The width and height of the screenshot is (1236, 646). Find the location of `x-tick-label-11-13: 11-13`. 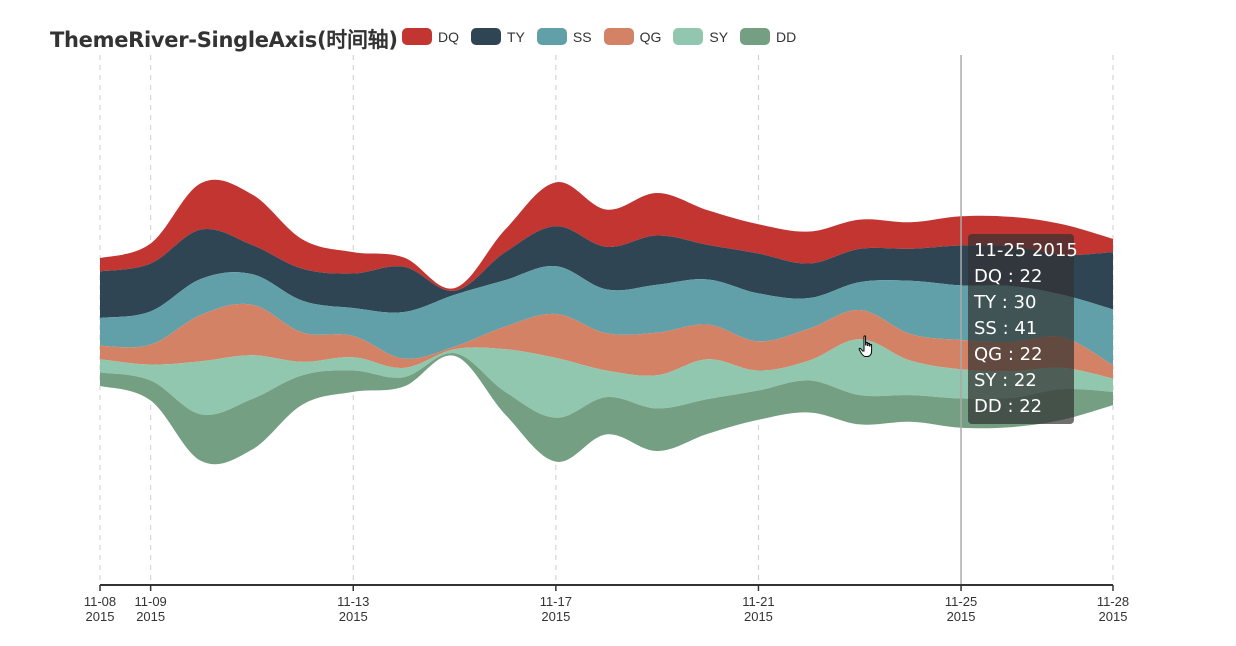

x-tick-label-11-13: 11-13 is located at coordinates (353, 601).